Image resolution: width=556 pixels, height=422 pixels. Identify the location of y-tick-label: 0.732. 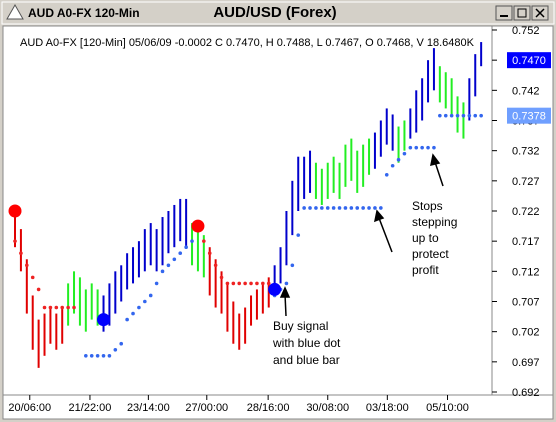
(526, 152).